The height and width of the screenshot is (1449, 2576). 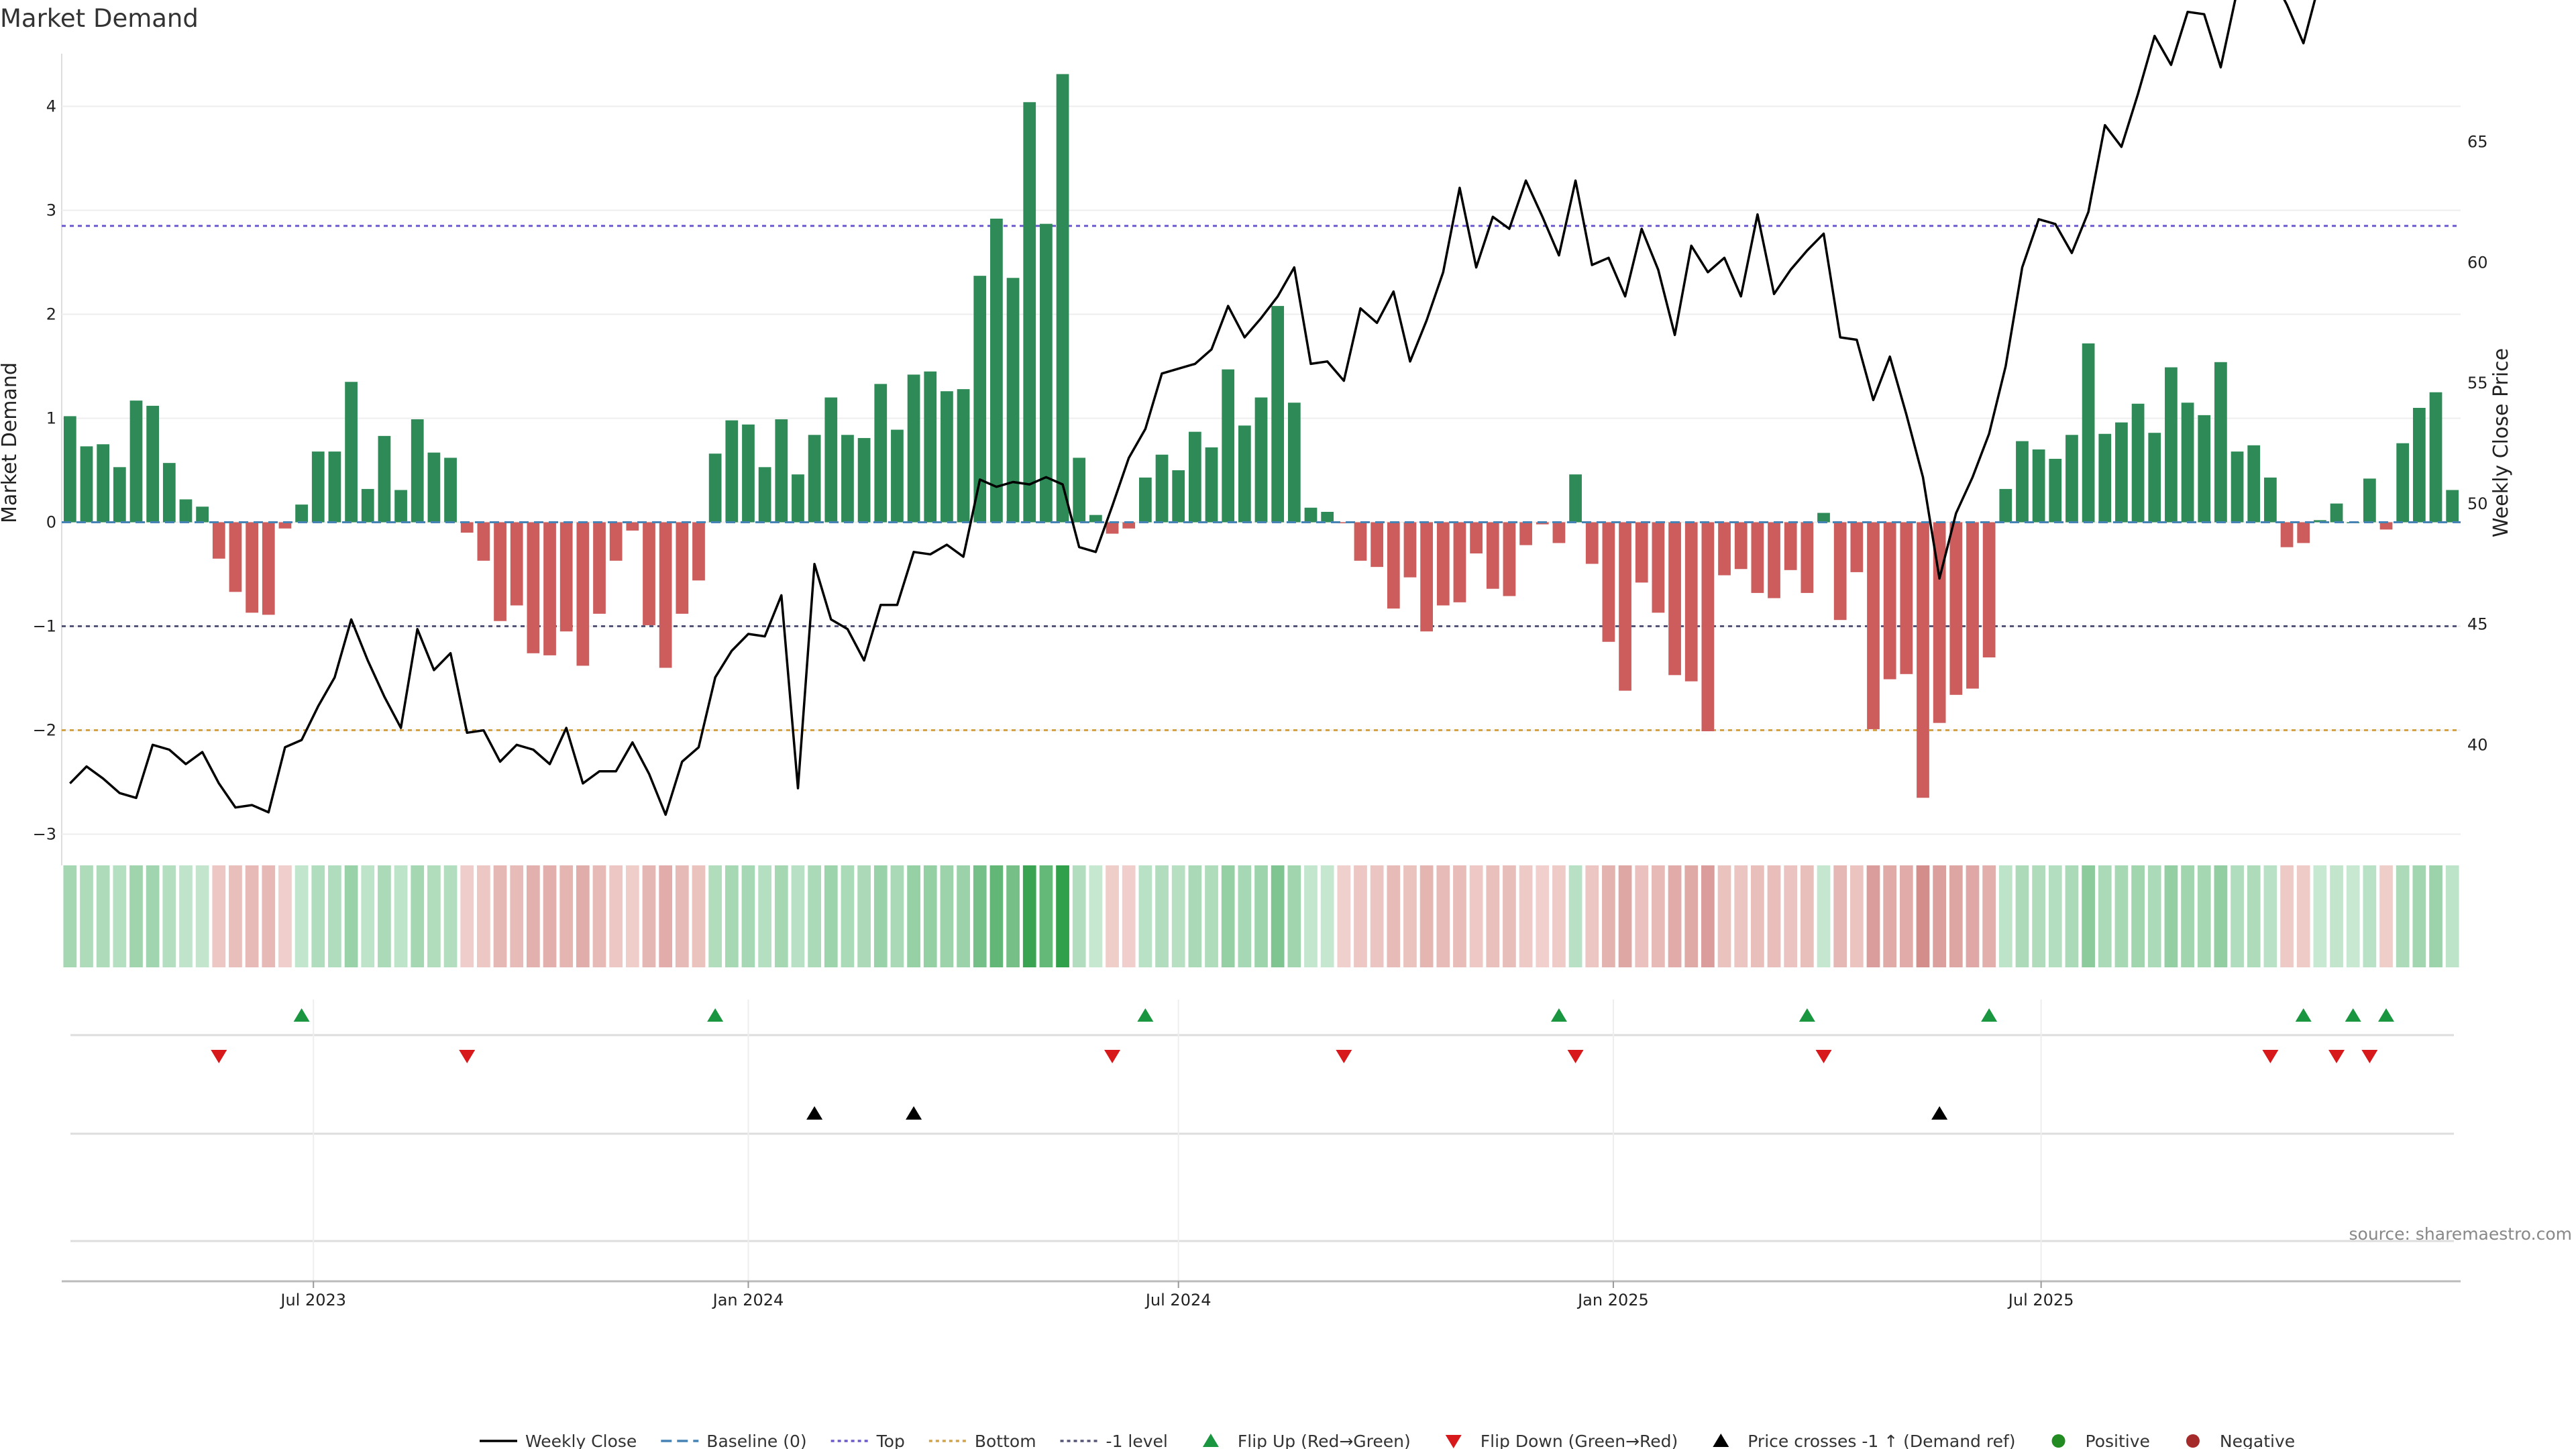 What do you see at coordinates (1145, 1015) in the screenshot?
I see `flip-up-marker` at bounding box center [1145, 1015].